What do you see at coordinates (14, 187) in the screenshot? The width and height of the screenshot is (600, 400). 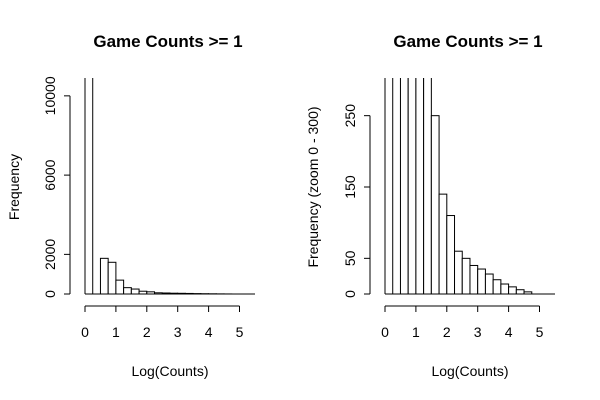 I see `y-axis-label: Frequency` at bounding box center [14, 187].